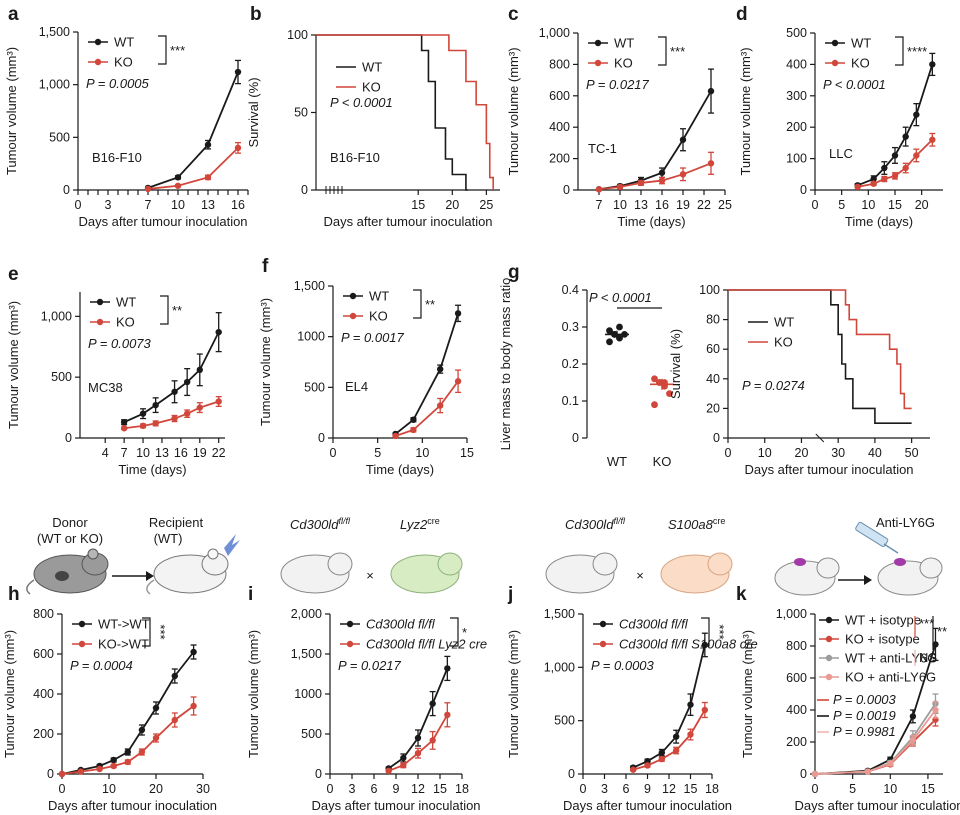  Describe the element at coordinates (570, 290) in the screenshot. I see `y-tick-label: 0.4` at that location.